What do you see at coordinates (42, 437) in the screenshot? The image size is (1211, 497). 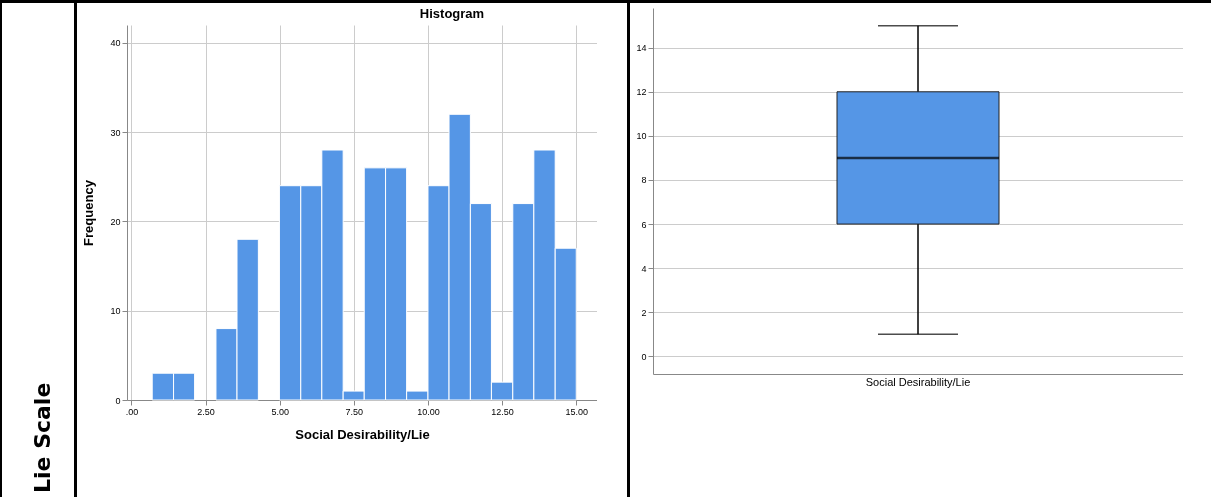 I see `text: Lie Scale` at bounding box center [42, 437].